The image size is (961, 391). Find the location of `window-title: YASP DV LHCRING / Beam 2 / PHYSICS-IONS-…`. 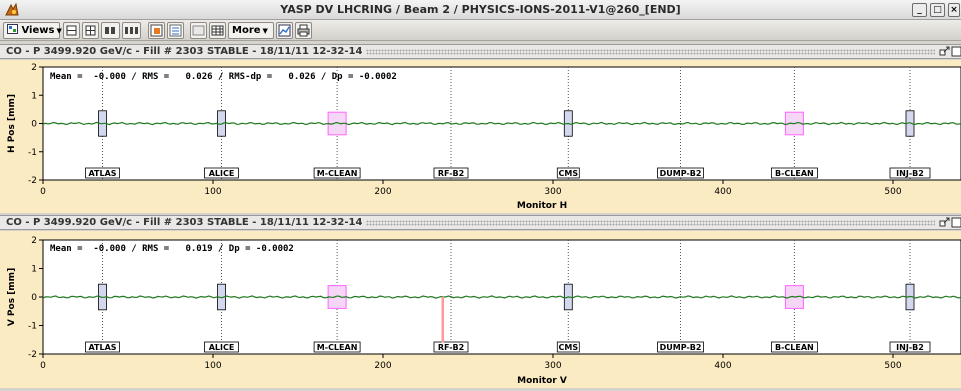

window-title: YASP DV LHCRING / Beam 2 / PHYSICS-IONS-… is located at coordinates (480, 9).